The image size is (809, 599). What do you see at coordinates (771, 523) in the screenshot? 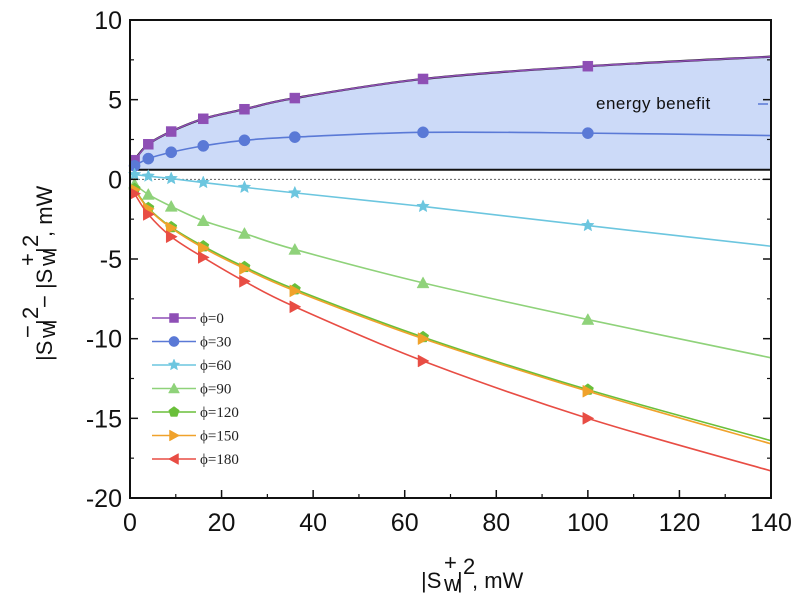
I see `x-tick-label: 140` at bounding box center [771, 523].